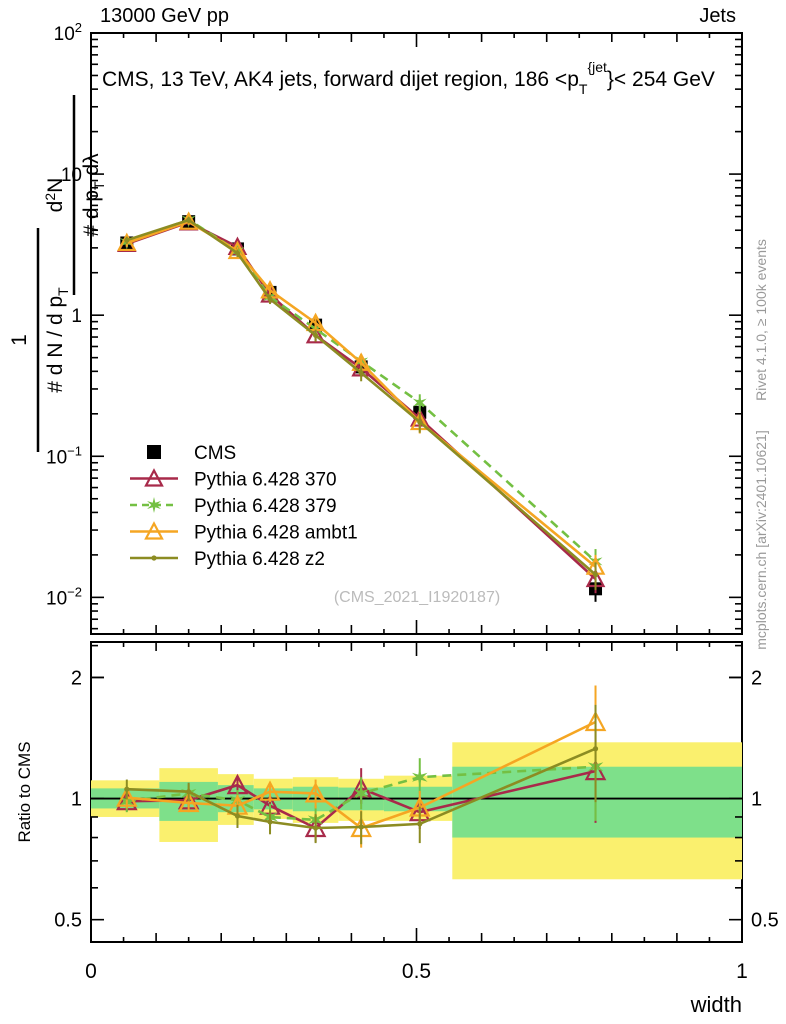 The height and width of the screenshot is (1024, 786). I want to click on watermark-text: (CMS_2021_I1920187), so click(417, 597).